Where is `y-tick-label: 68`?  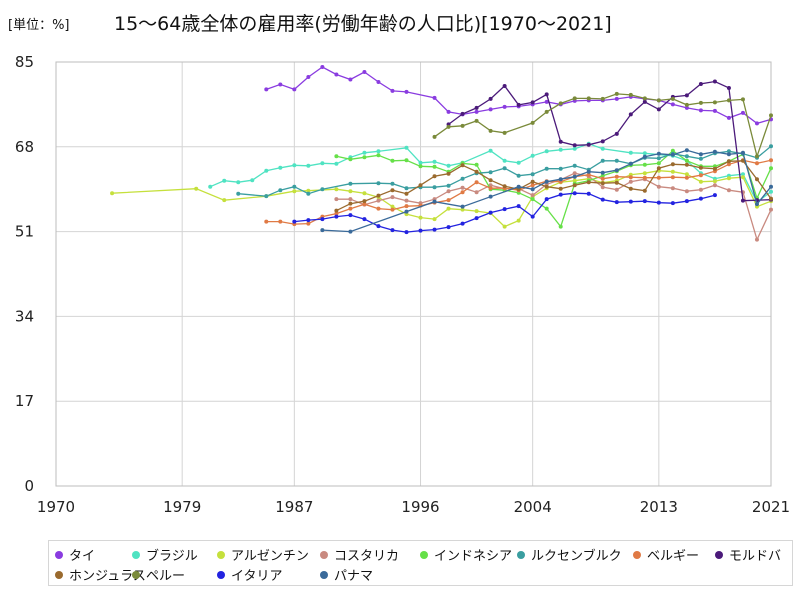
y-tick-label: 68 is located at coordinates (24, 147).